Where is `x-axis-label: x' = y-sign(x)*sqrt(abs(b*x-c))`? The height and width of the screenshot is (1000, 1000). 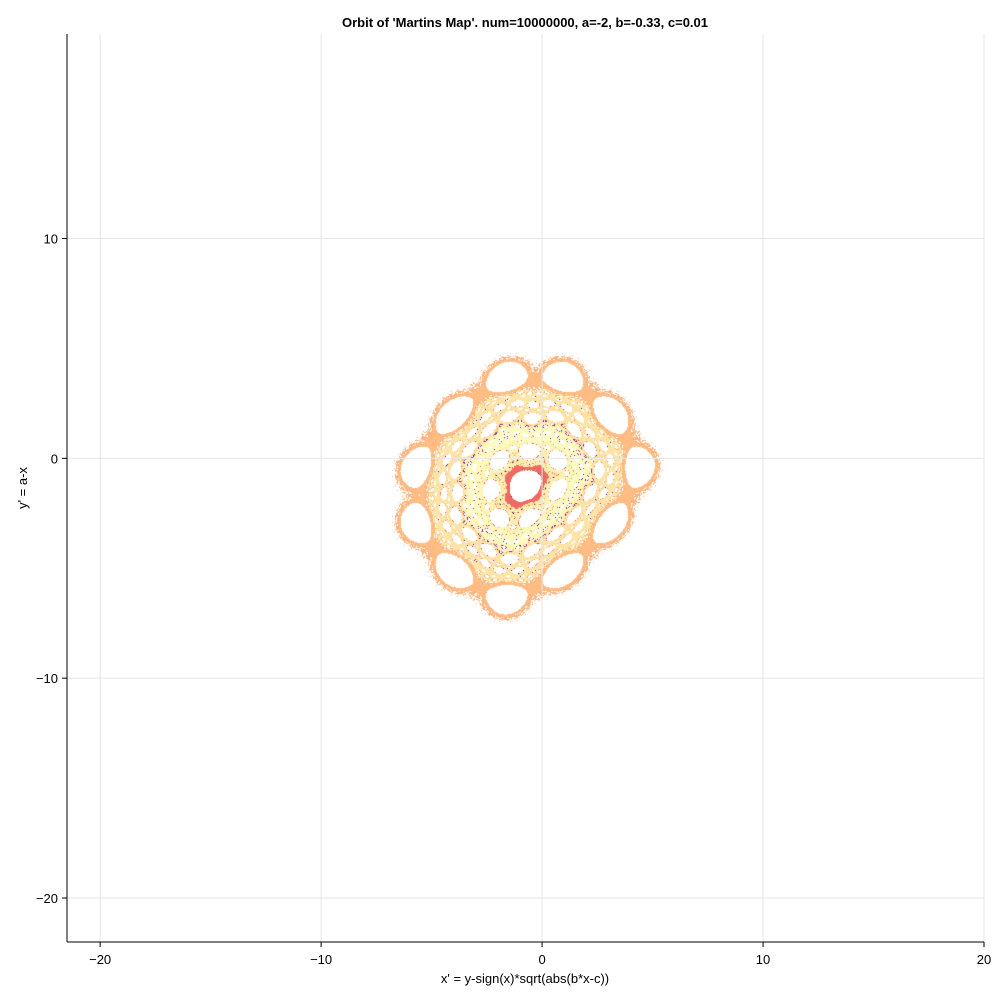 x-axis-label: x' = y-sign(x)*sqrt(abs(b*x-c)) is located at coordinates (525, 978).